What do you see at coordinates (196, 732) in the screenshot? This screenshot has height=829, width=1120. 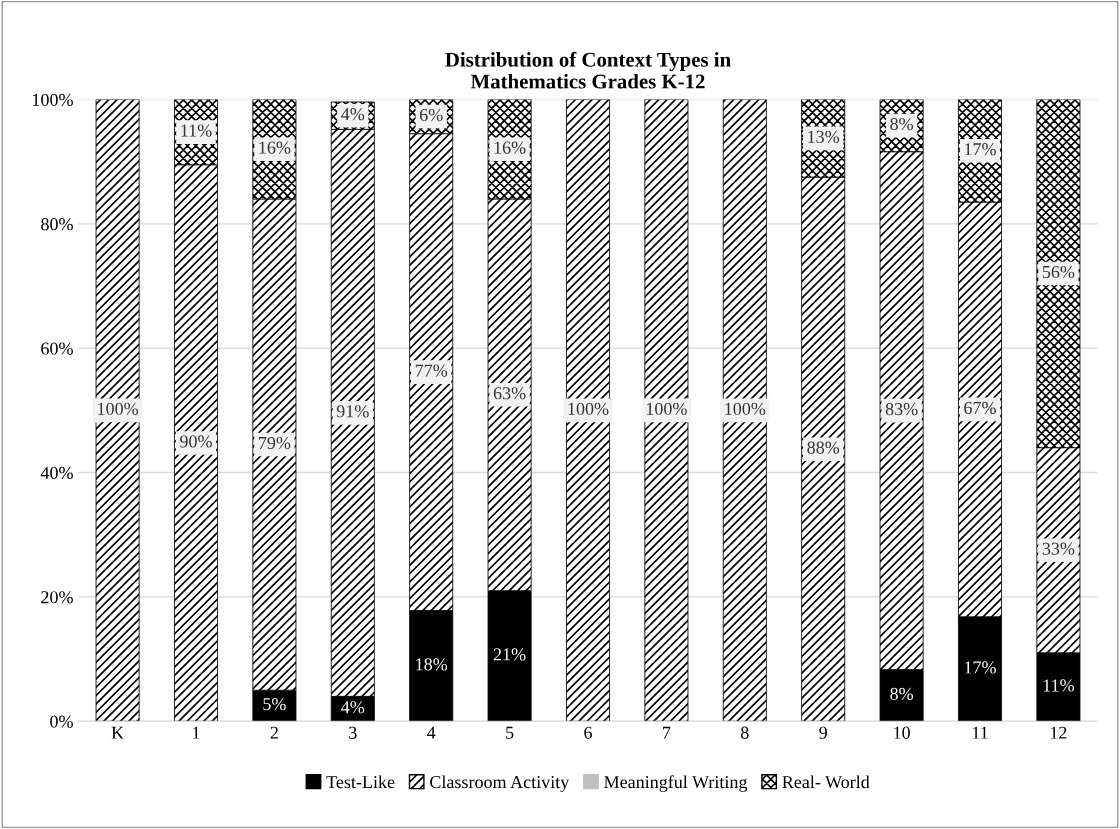 I see `x-tick-label: 1` at bounding box center [196, 732].